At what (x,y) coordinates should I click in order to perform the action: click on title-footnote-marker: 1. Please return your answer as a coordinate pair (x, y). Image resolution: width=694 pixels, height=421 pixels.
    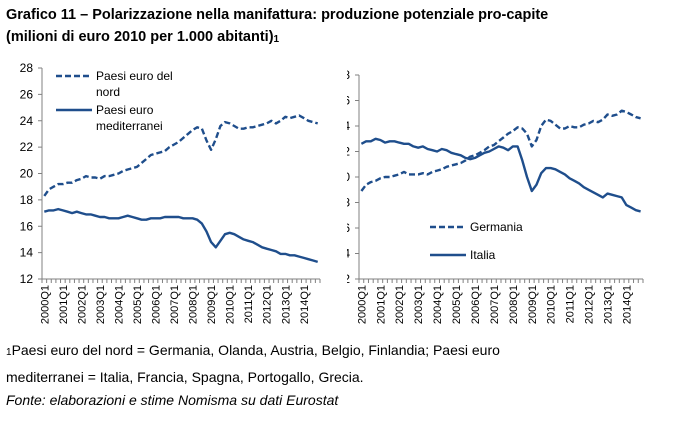
    Looking at the image, I should click on (276, 39).